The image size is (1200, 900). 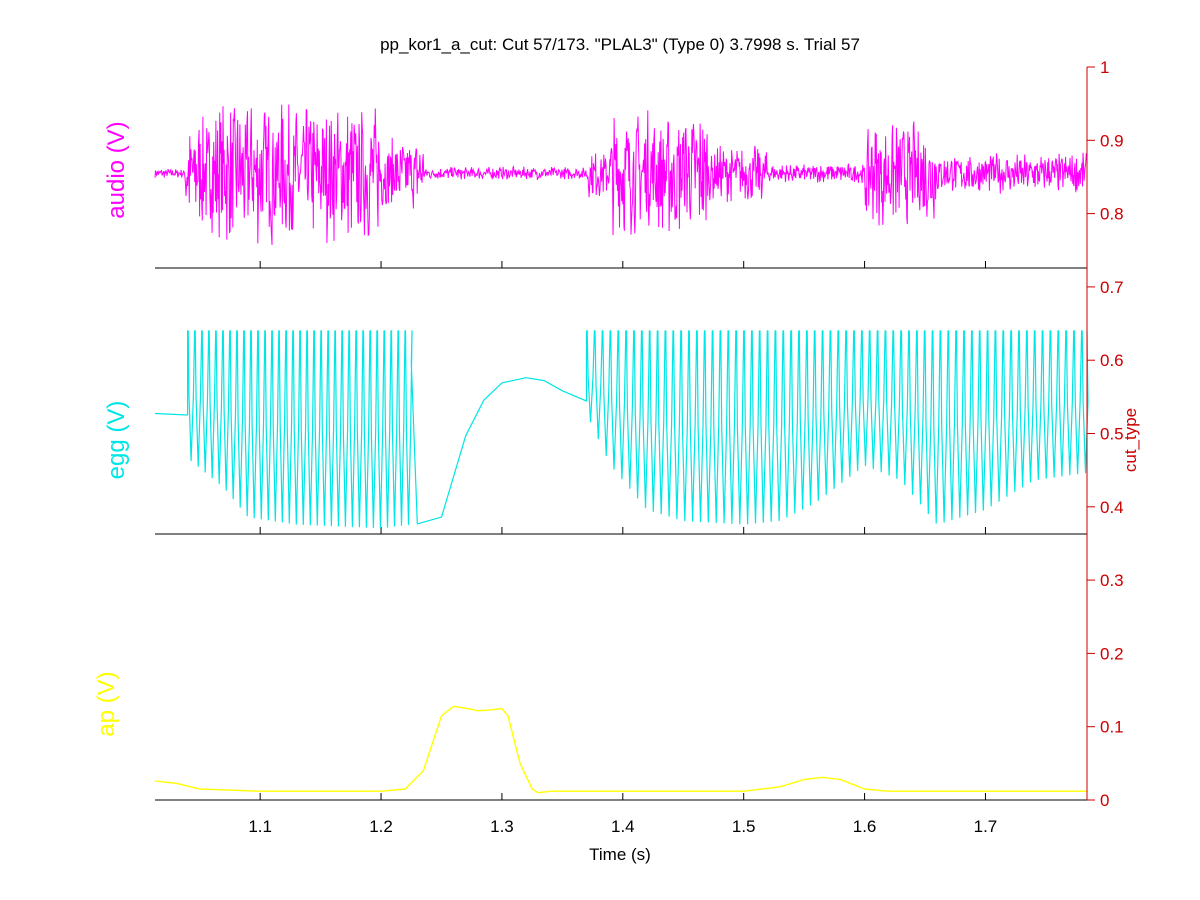 I want to click on right-tick-label-3: 0.3, so click(x=1112, y=580).